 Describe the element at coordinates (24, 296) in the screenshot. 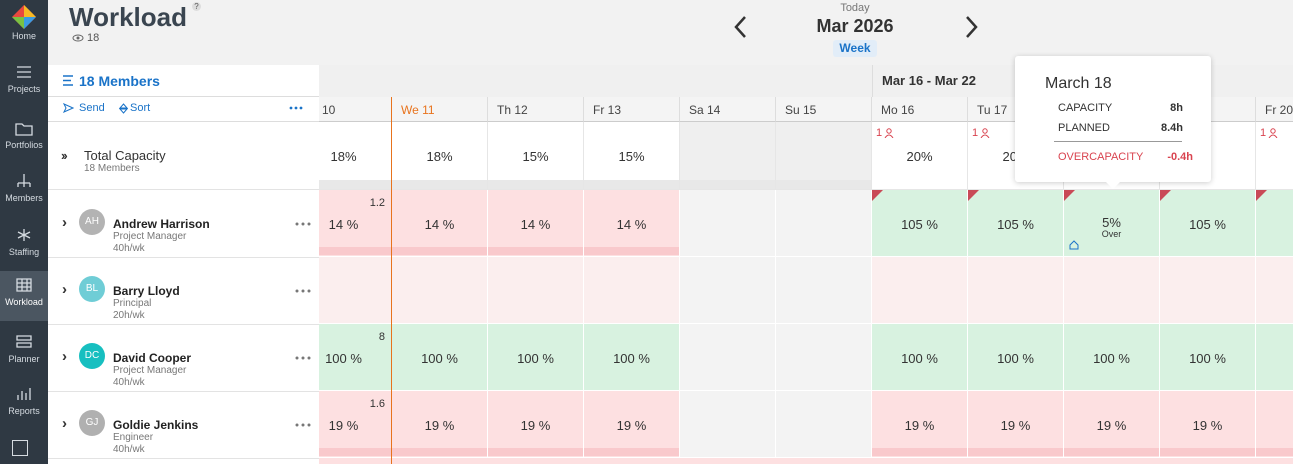

I see `nav-item: Workload` at that location.